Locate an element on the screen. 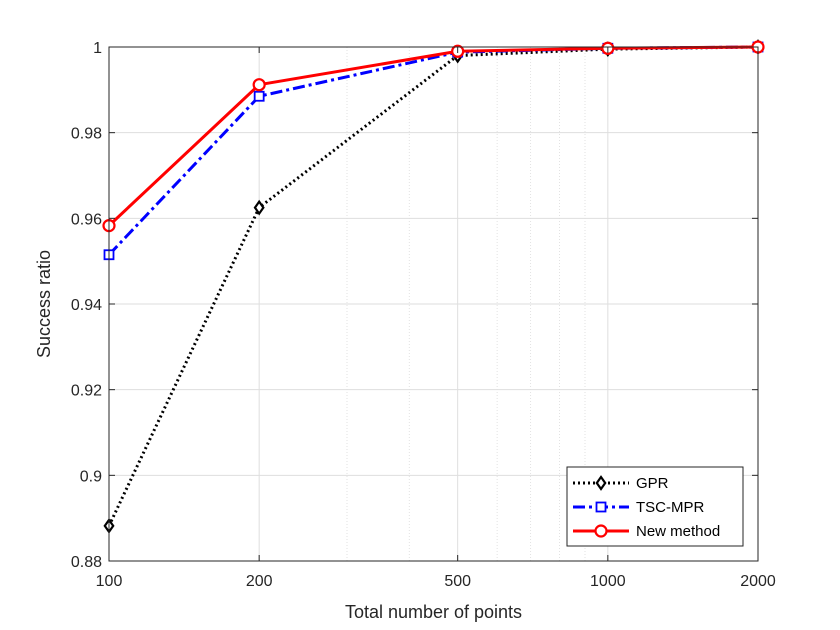 This screenshot has width=840, height=630. y-tick-label: 0.96 is located at coordinates (86, 219).